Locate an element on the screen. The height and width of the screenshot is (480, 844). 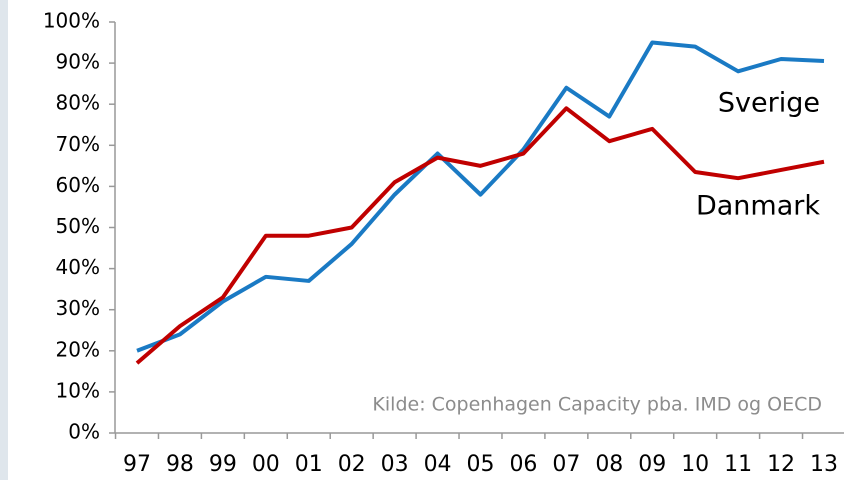
y-tick-label: 60% is located at coordinates (78, 185).